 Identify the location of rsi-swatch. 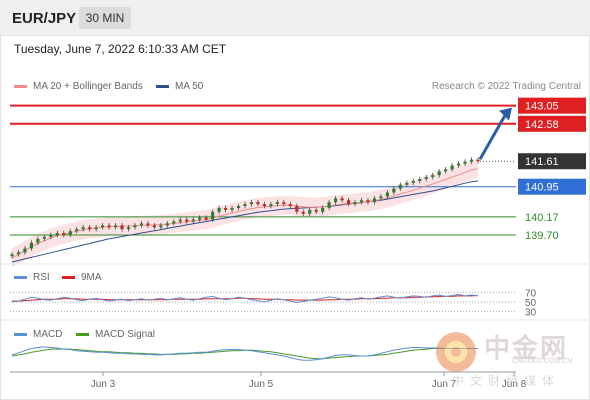
(20, 277).